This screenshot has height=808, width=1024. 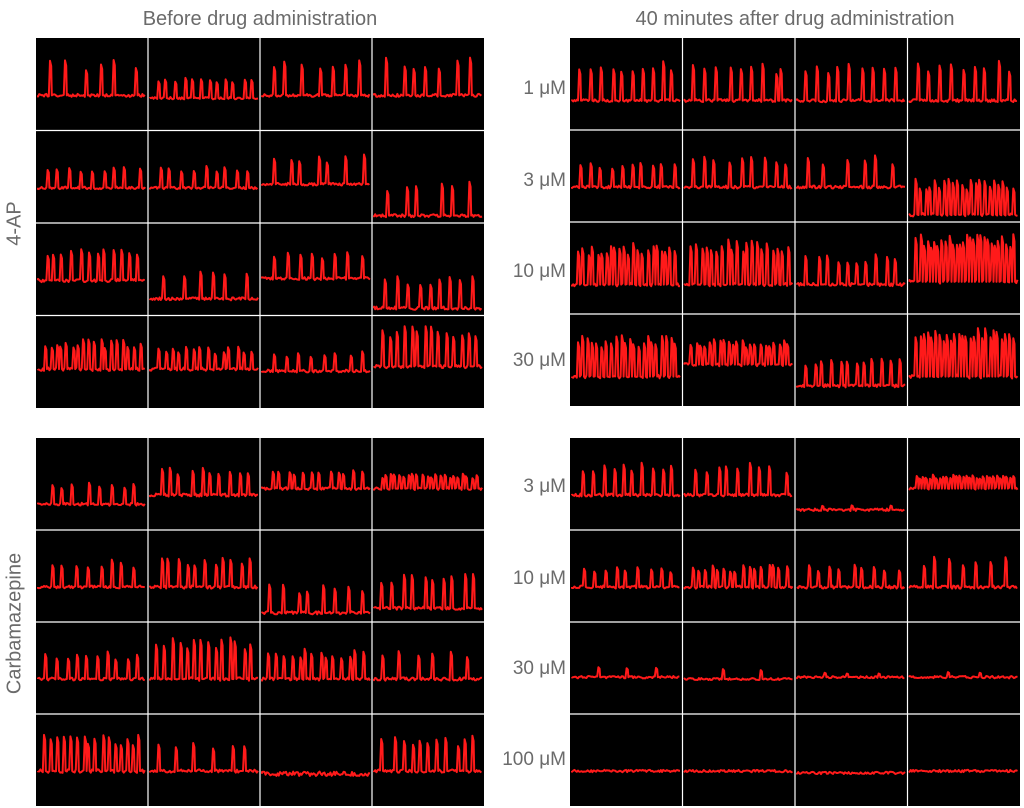 What do you see at coordinates (544, 180) in the screenshot?
I see `conc-label-4ap-2: 3 μM` at bounding box center [544, 180].